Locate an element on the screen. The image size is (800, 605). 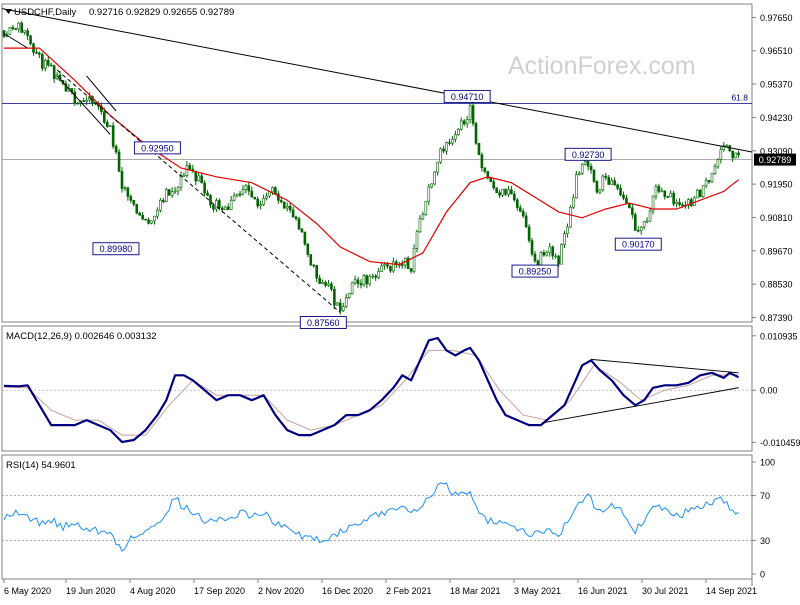
time-tick-label: 2 Feb 2021 is located at coordinates (409, 591).